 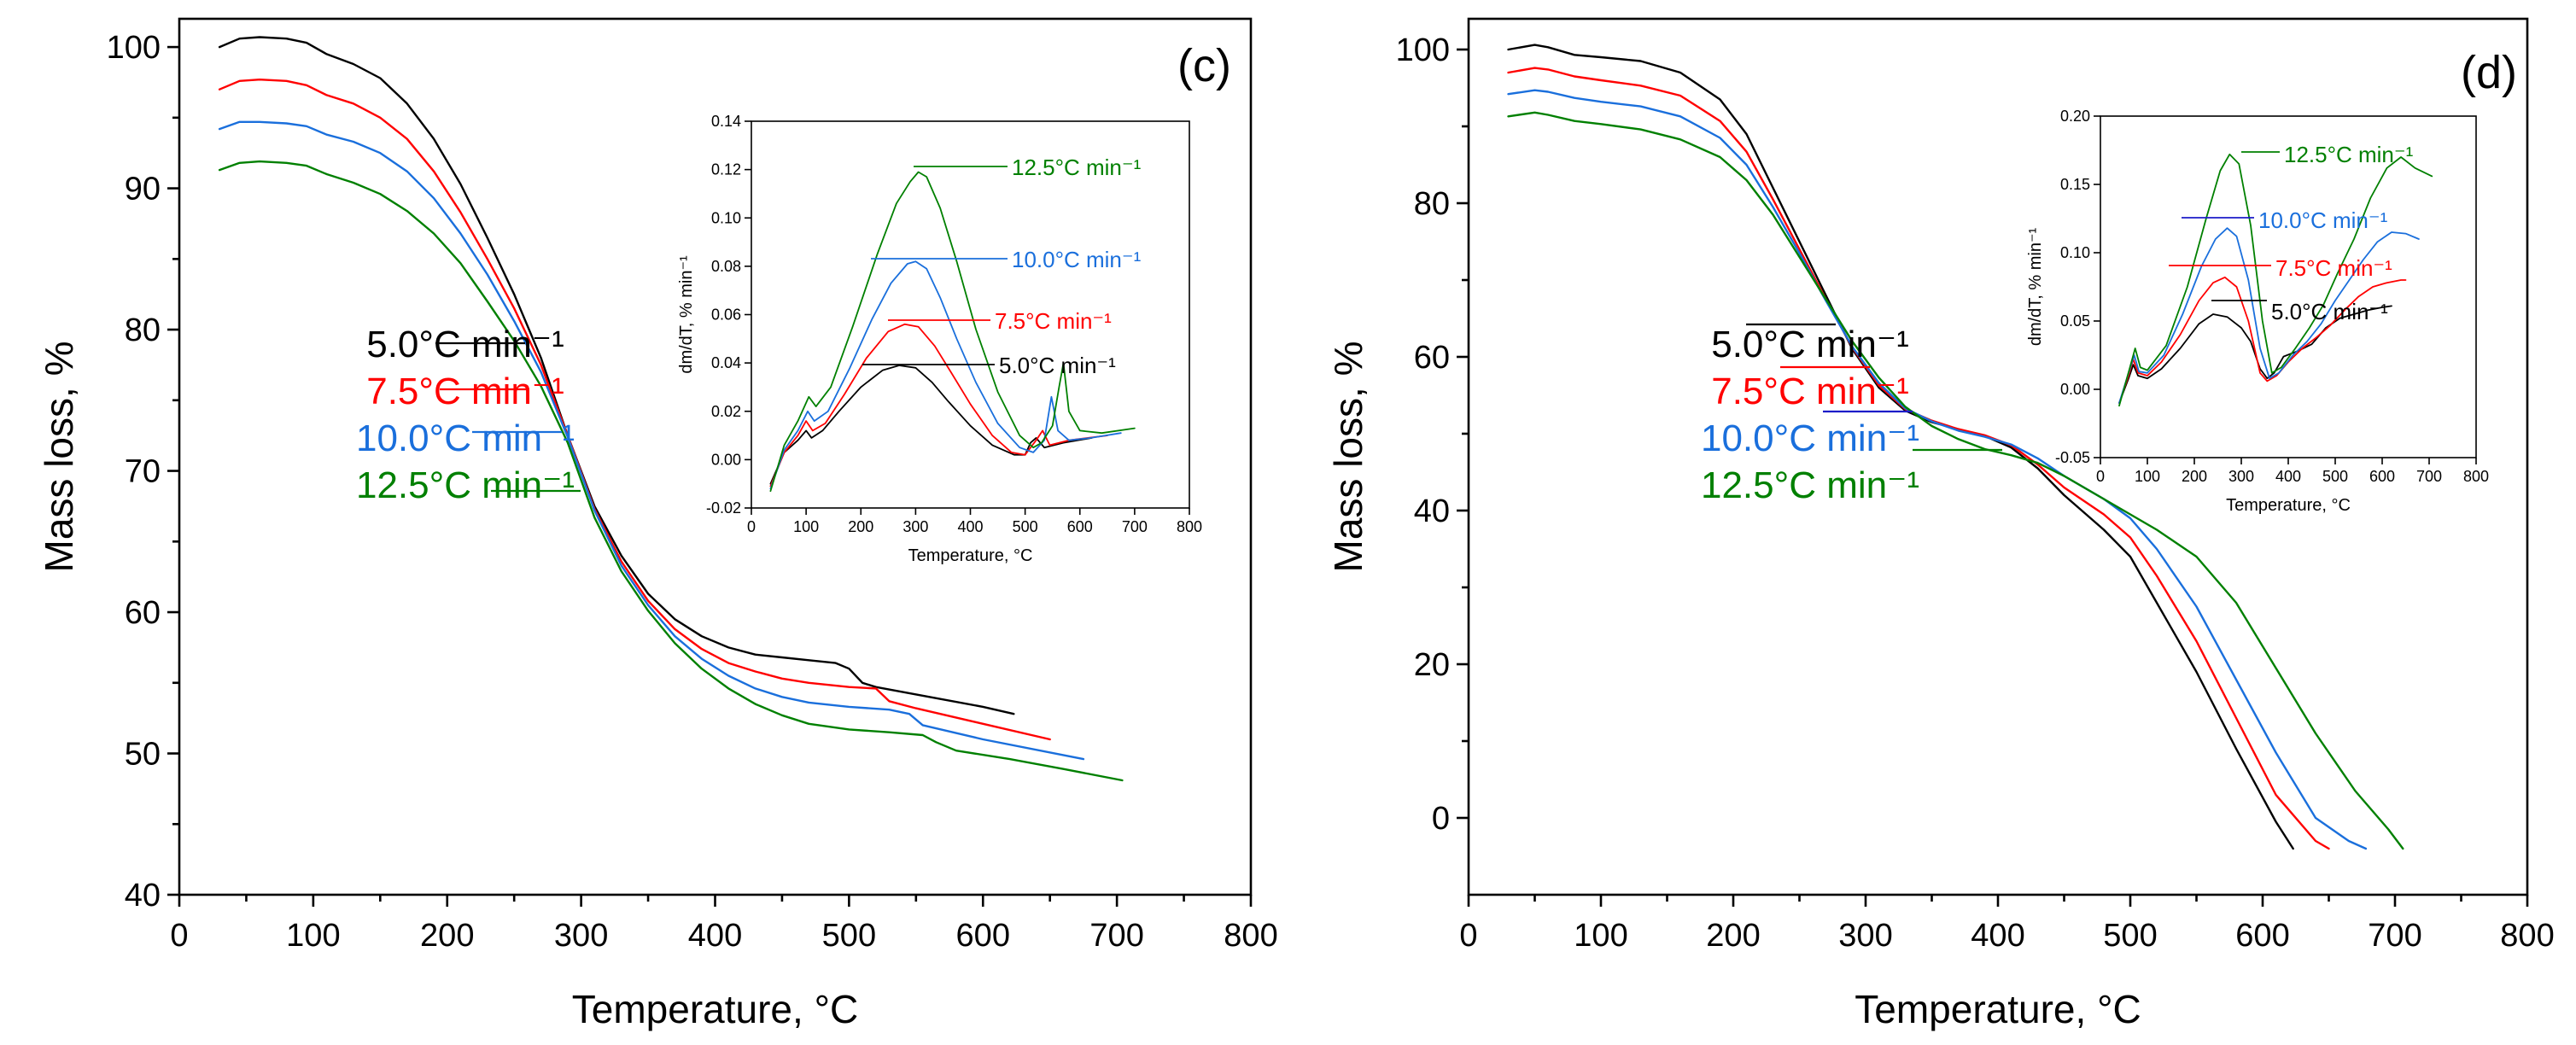 What do you see at coordinates (143, 472) in the screenshot?
I see `y-tick-label: 70` at bounding box center [143, 472].